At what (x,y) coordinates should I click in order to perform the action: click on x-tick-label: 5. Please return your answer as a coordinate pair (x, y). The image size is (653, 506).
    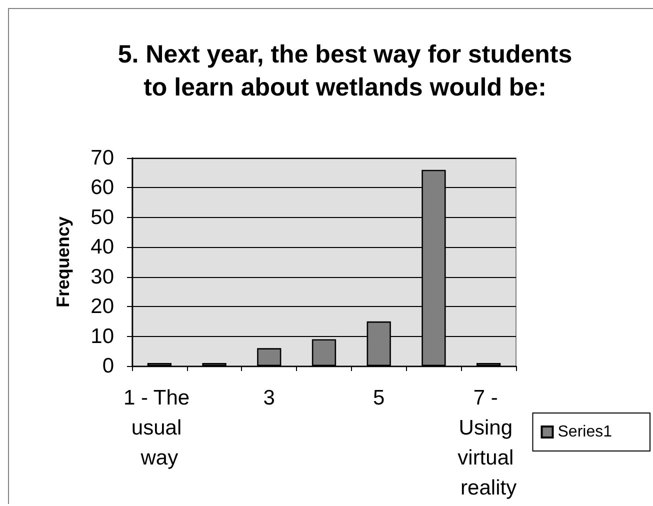
    Looking at the image, I should click on (379, 398).